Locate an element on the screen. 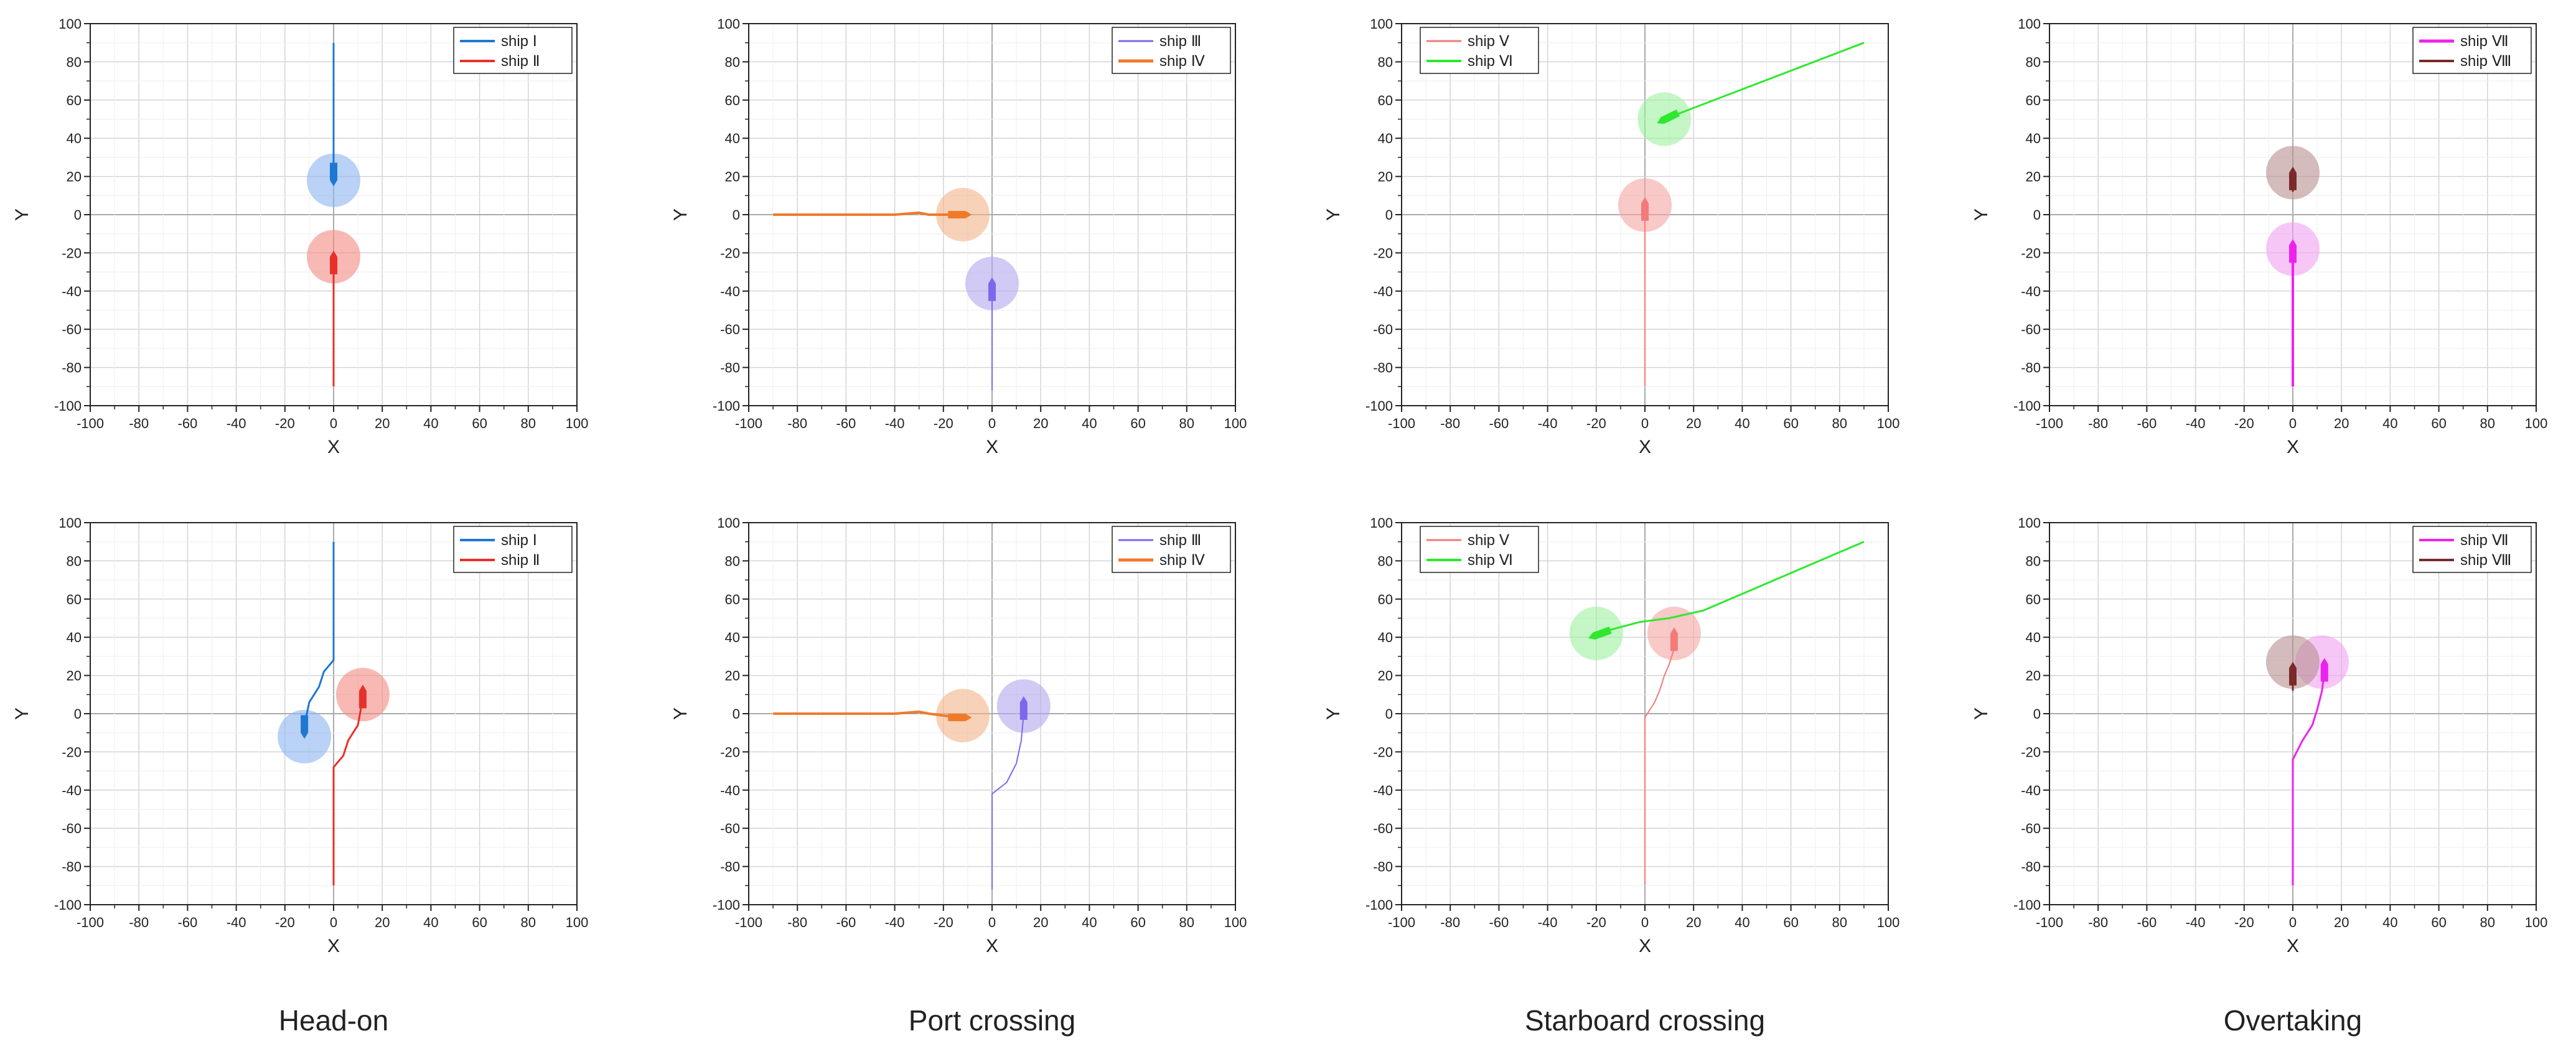 Image resolution: width=2576 pixels, height=1059 pixels. legend-label-2: ship Ⅵ is located at coordinates (1490, 62).